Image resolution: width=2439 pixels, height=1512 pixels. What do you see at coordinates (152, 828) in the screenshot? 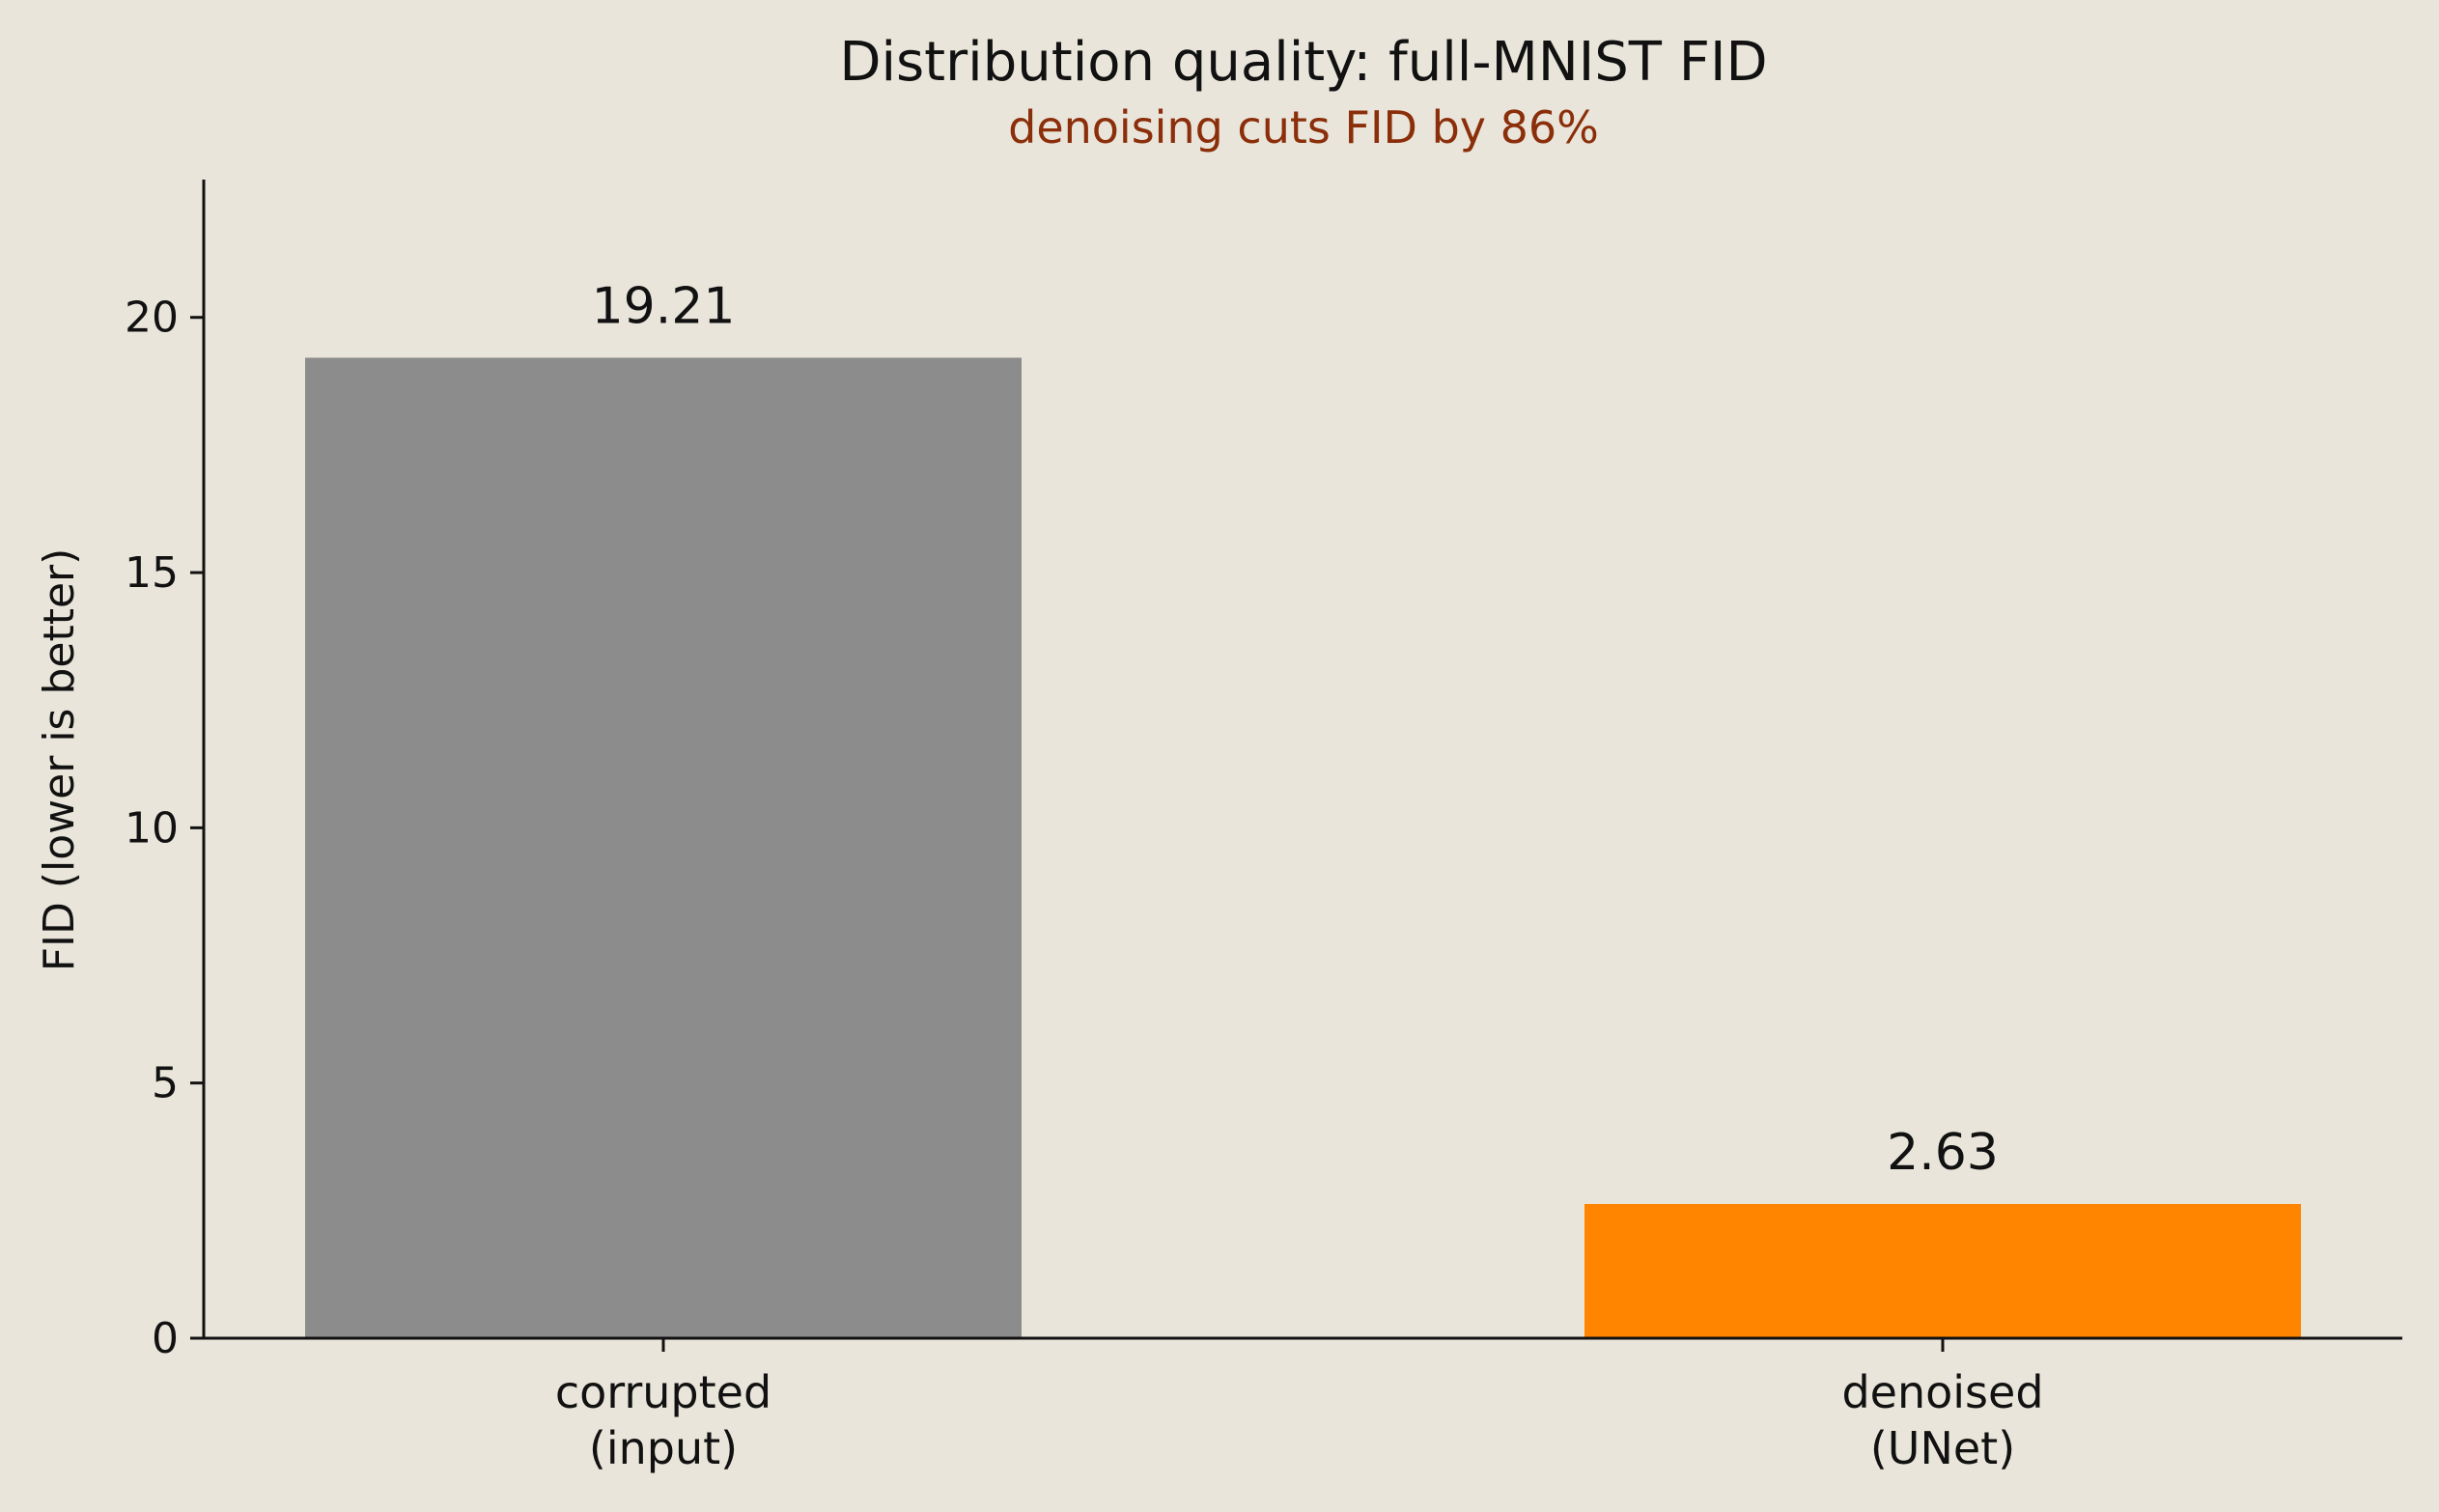
I see `y-tick-label-2: 10` at bounding box center [152, 828].